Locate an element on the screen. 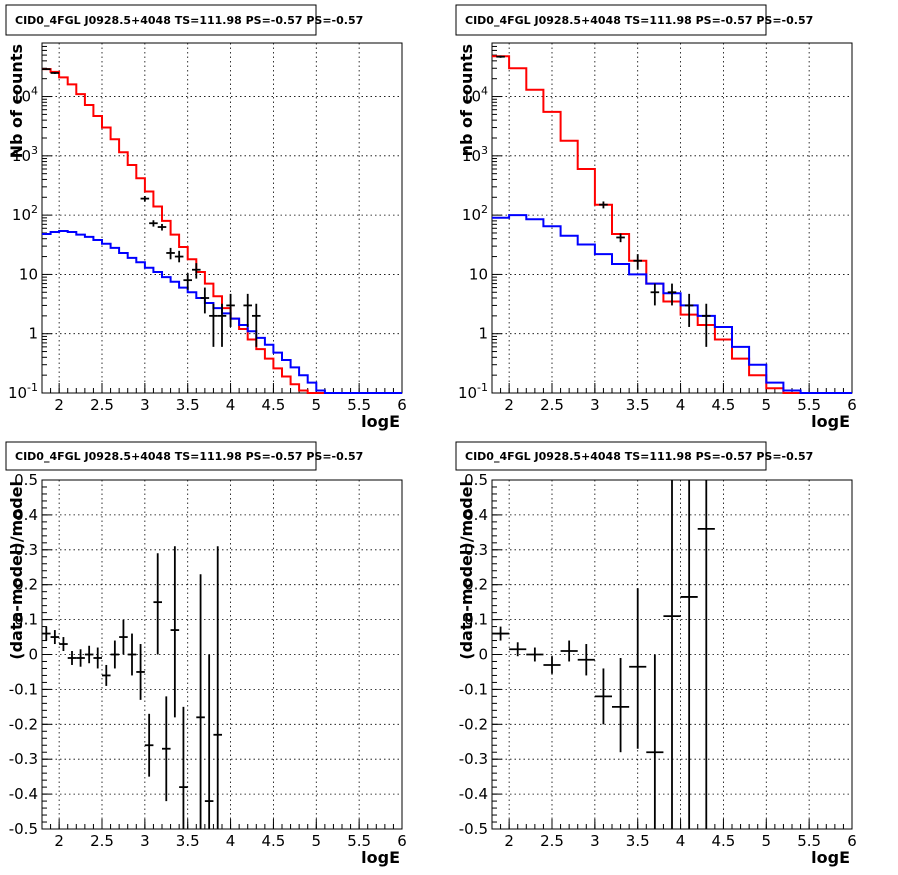 Image resolution: width=898 pixels, height=875 pixels. y-axis-title: Nb of counts is located at coordinates (16, 101).